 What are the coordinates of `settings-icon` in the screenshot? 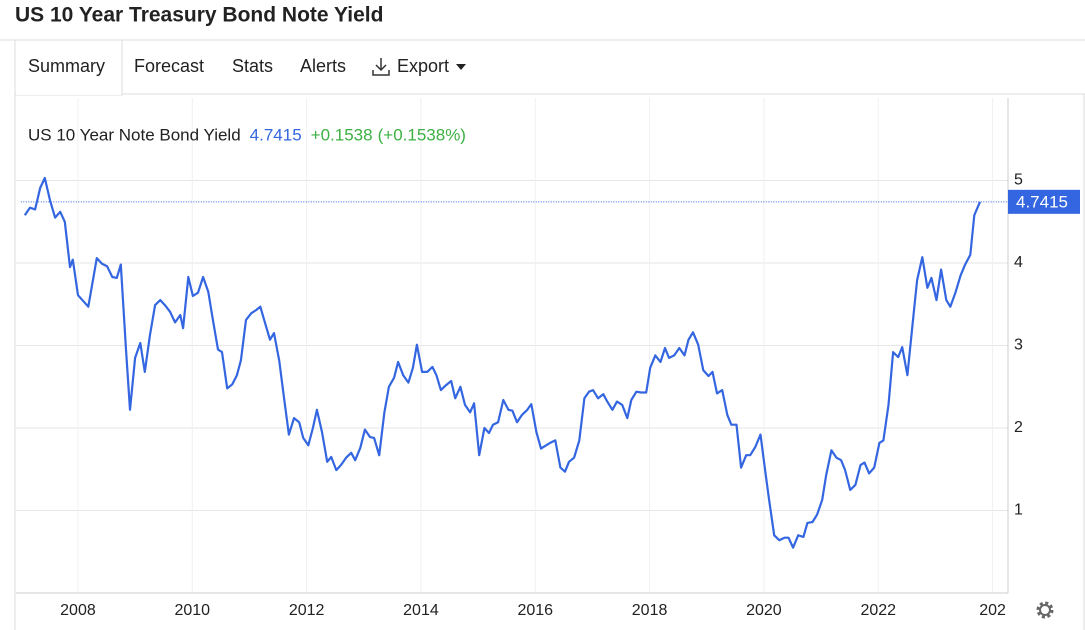 It's located at (1045, 610).